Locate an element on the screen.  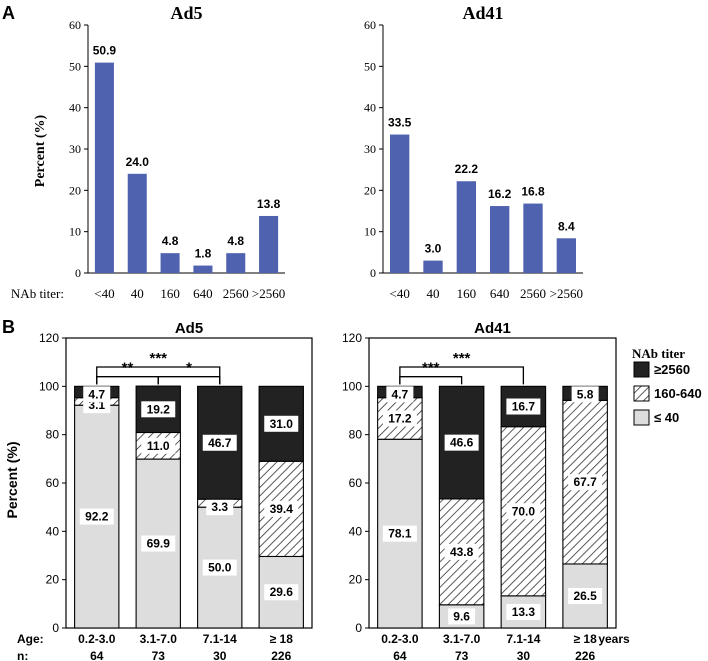
n-value-label: 30 is located at coordinates (524, 655).